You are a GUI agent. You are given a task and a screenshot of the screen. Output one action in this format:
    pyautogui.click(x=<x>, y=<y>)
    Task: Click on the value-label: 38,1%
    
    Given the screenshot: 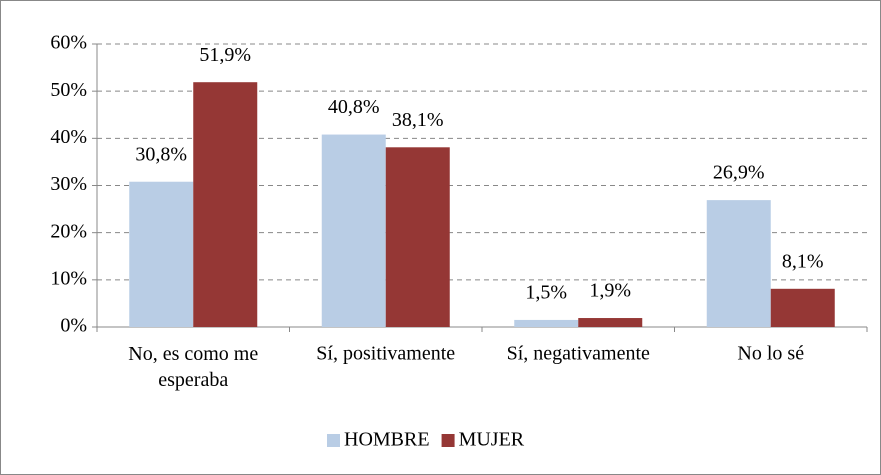 What is the action you would take?
    pyautogui.click(x=418, y=120)
    